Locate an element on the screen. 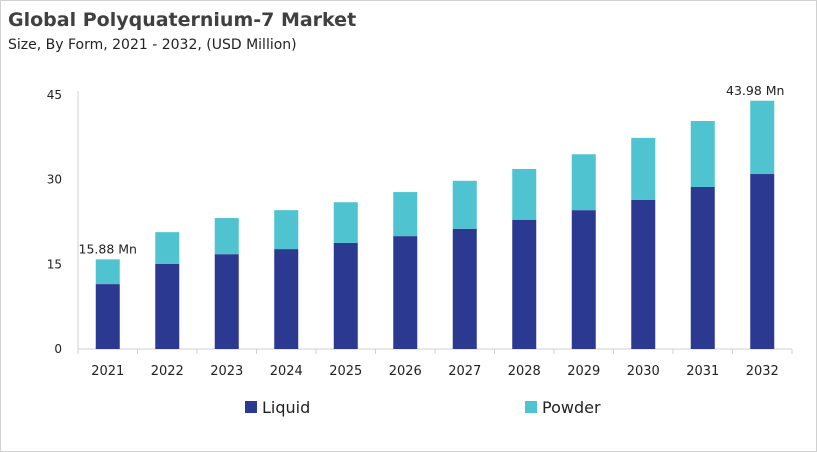  legend-swatch-powder is located at coordinates (531, 407).